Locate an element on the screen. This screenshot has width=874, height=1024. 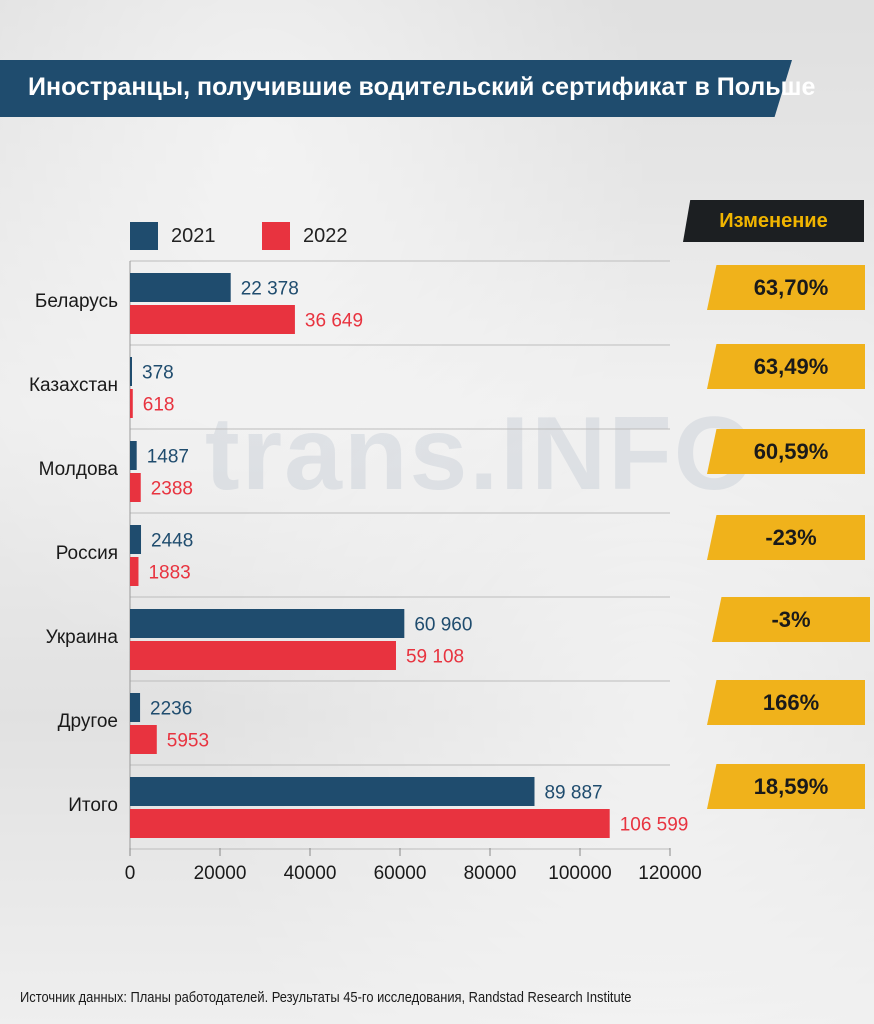
data-label-2022: 2388 is located at coordinates (172, 489).